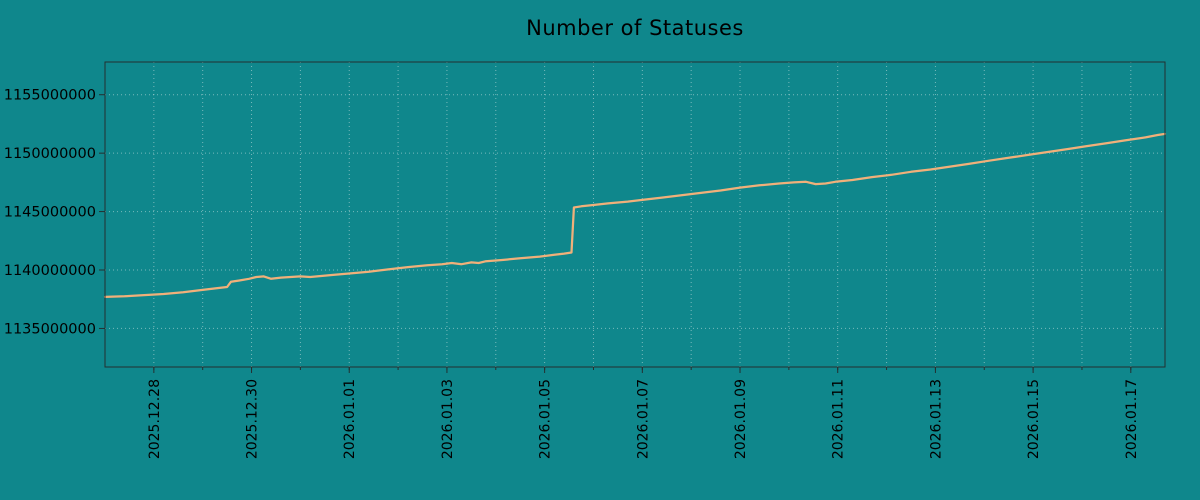 This screenshot has width=1200, height=500. Describe the element at coordinates (350, 419) in the screenshot. I see `x-tick-label: 2026.01.01` at that location.